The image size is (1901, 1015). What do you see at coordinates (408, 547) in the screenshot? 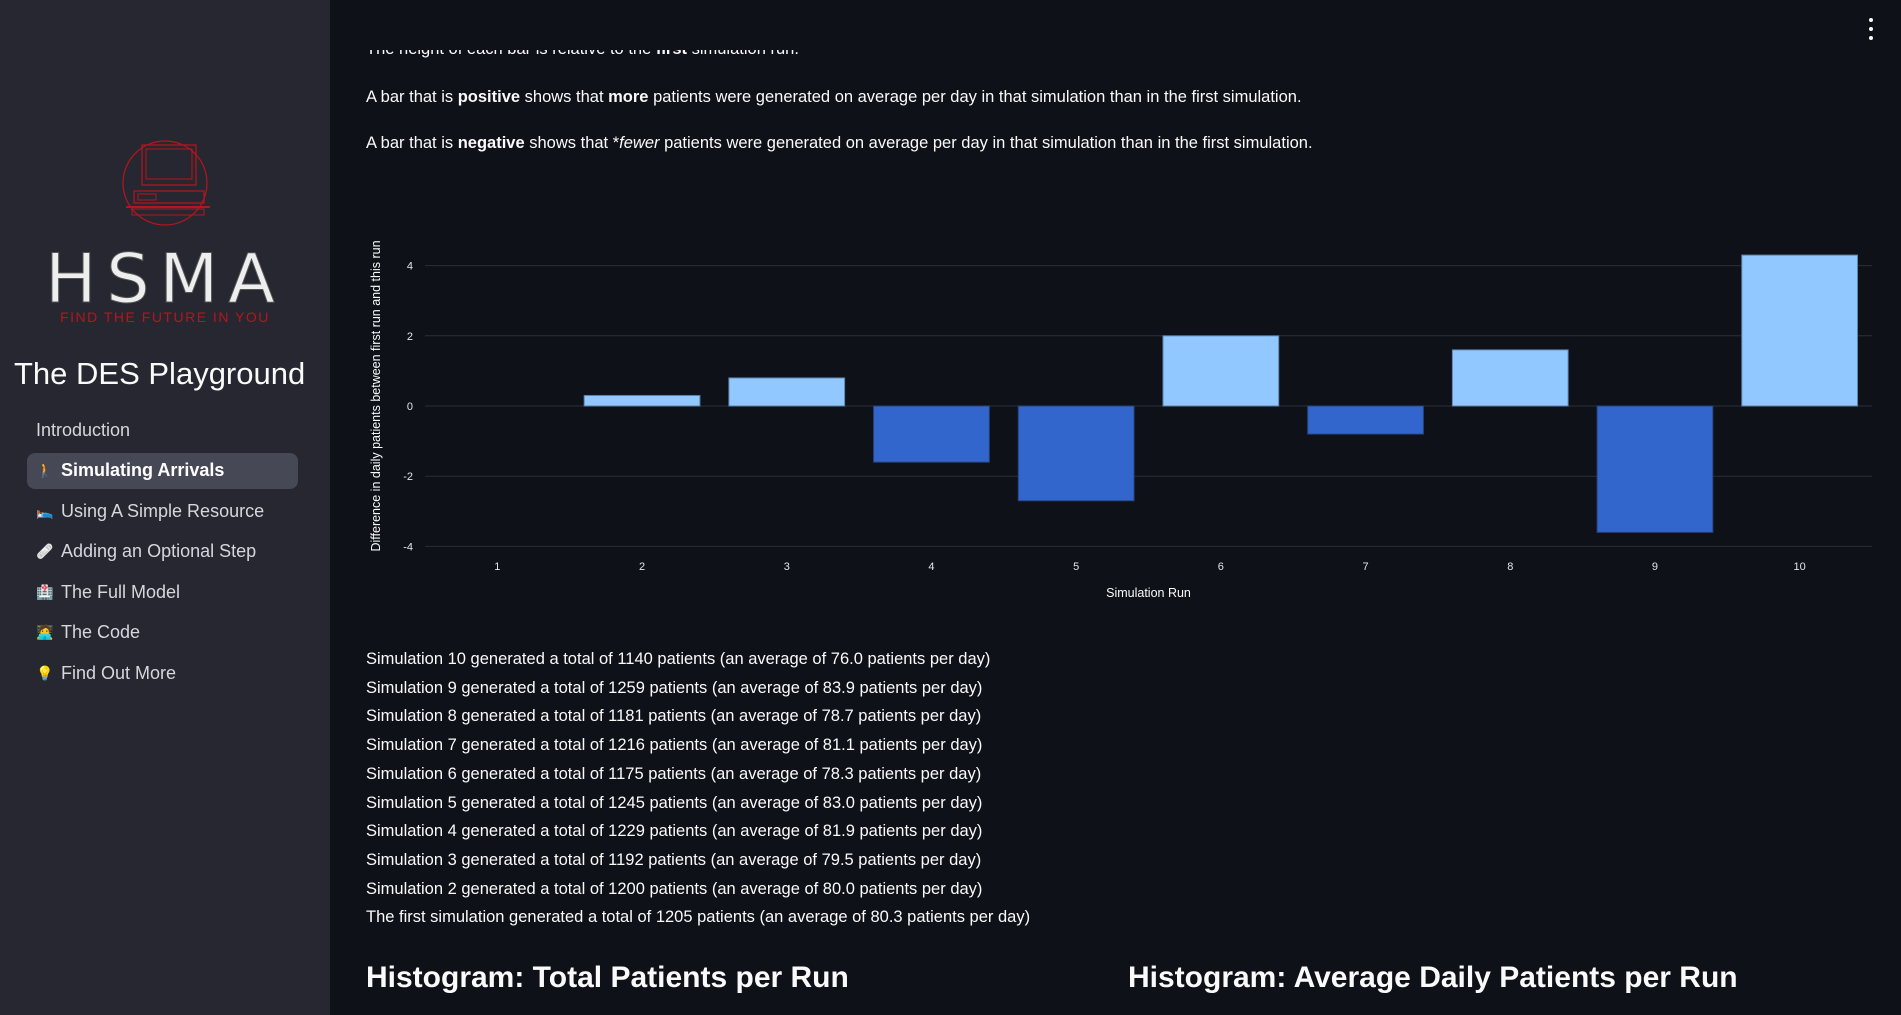
I see `y-tick-label: -4` at bounding box center [408, 547].